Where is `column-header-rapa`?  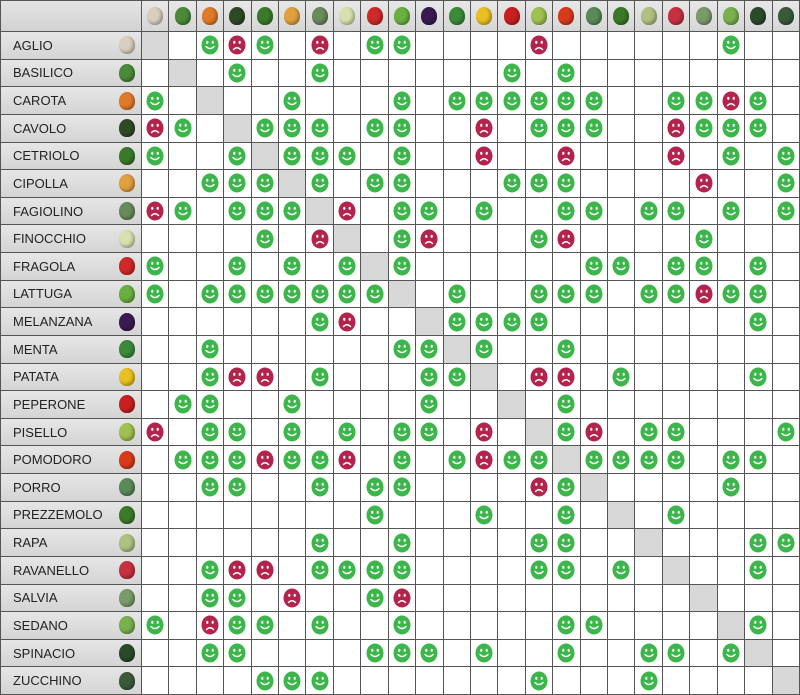
column-header-rapa is located at coordinates (648, 16).